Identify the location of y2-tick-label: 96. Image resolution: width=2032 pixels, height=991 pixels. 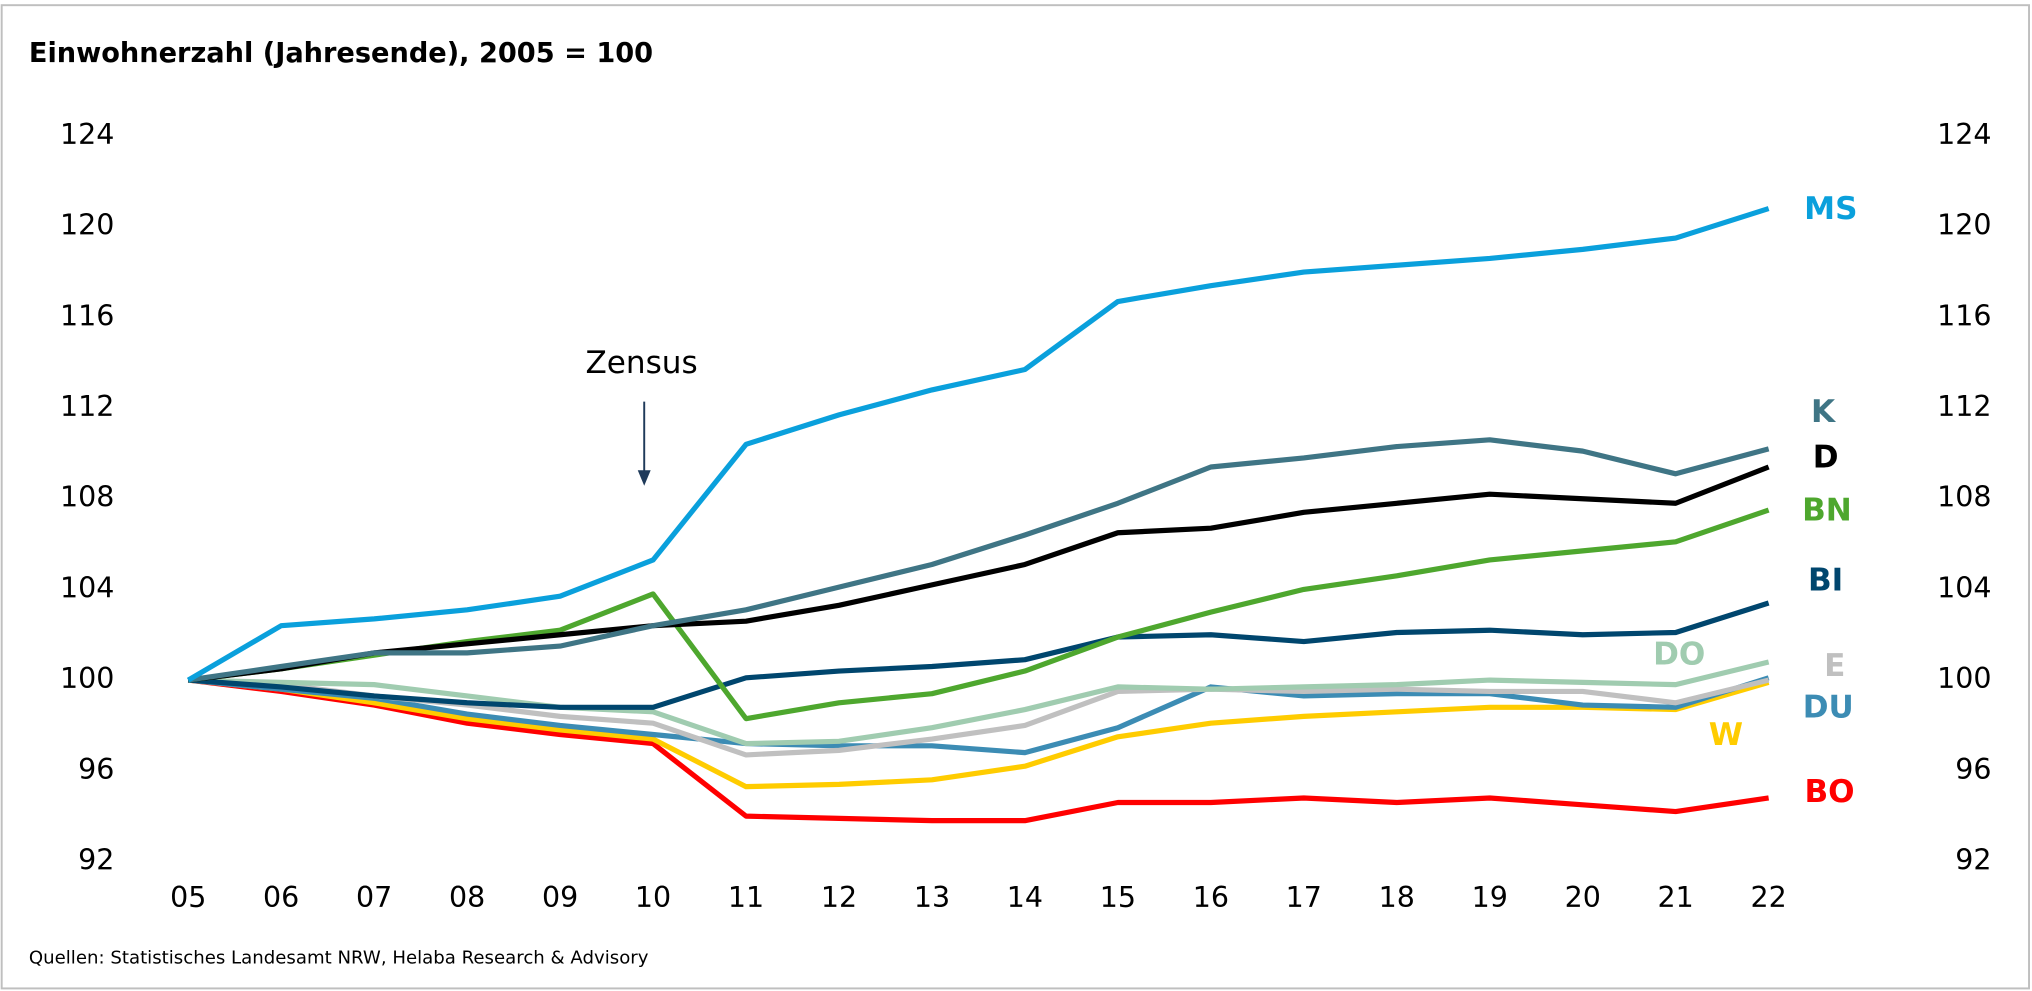
(1973, 769).